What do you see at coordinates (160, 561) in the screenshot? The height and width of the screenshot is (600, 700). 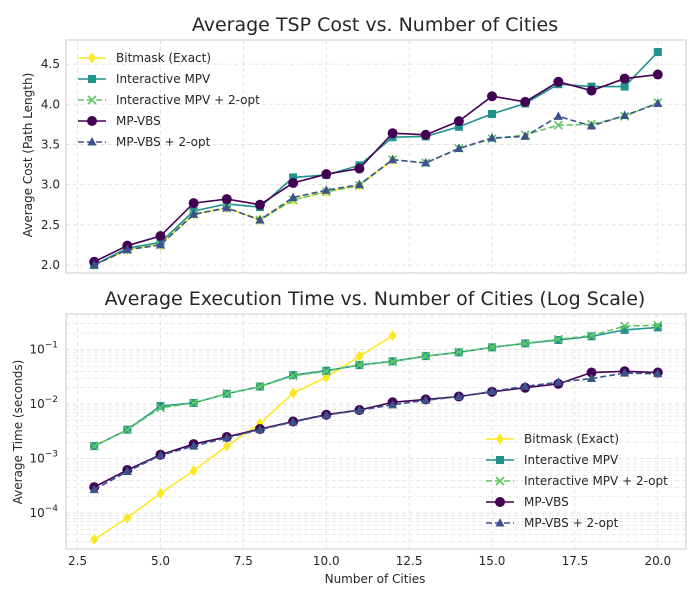 I see `x-tick-label: 5.0` at bounding box center [160, 561].